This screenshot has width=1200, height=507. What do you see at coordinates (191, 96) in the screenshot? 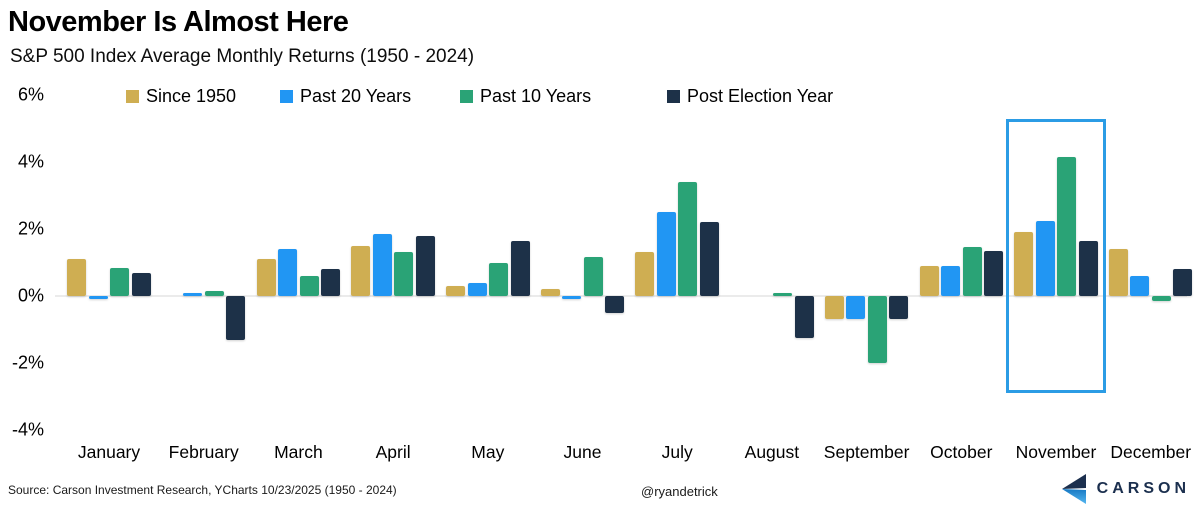
I see `legend-label: Since 1950` at bounding box center [191, 96].